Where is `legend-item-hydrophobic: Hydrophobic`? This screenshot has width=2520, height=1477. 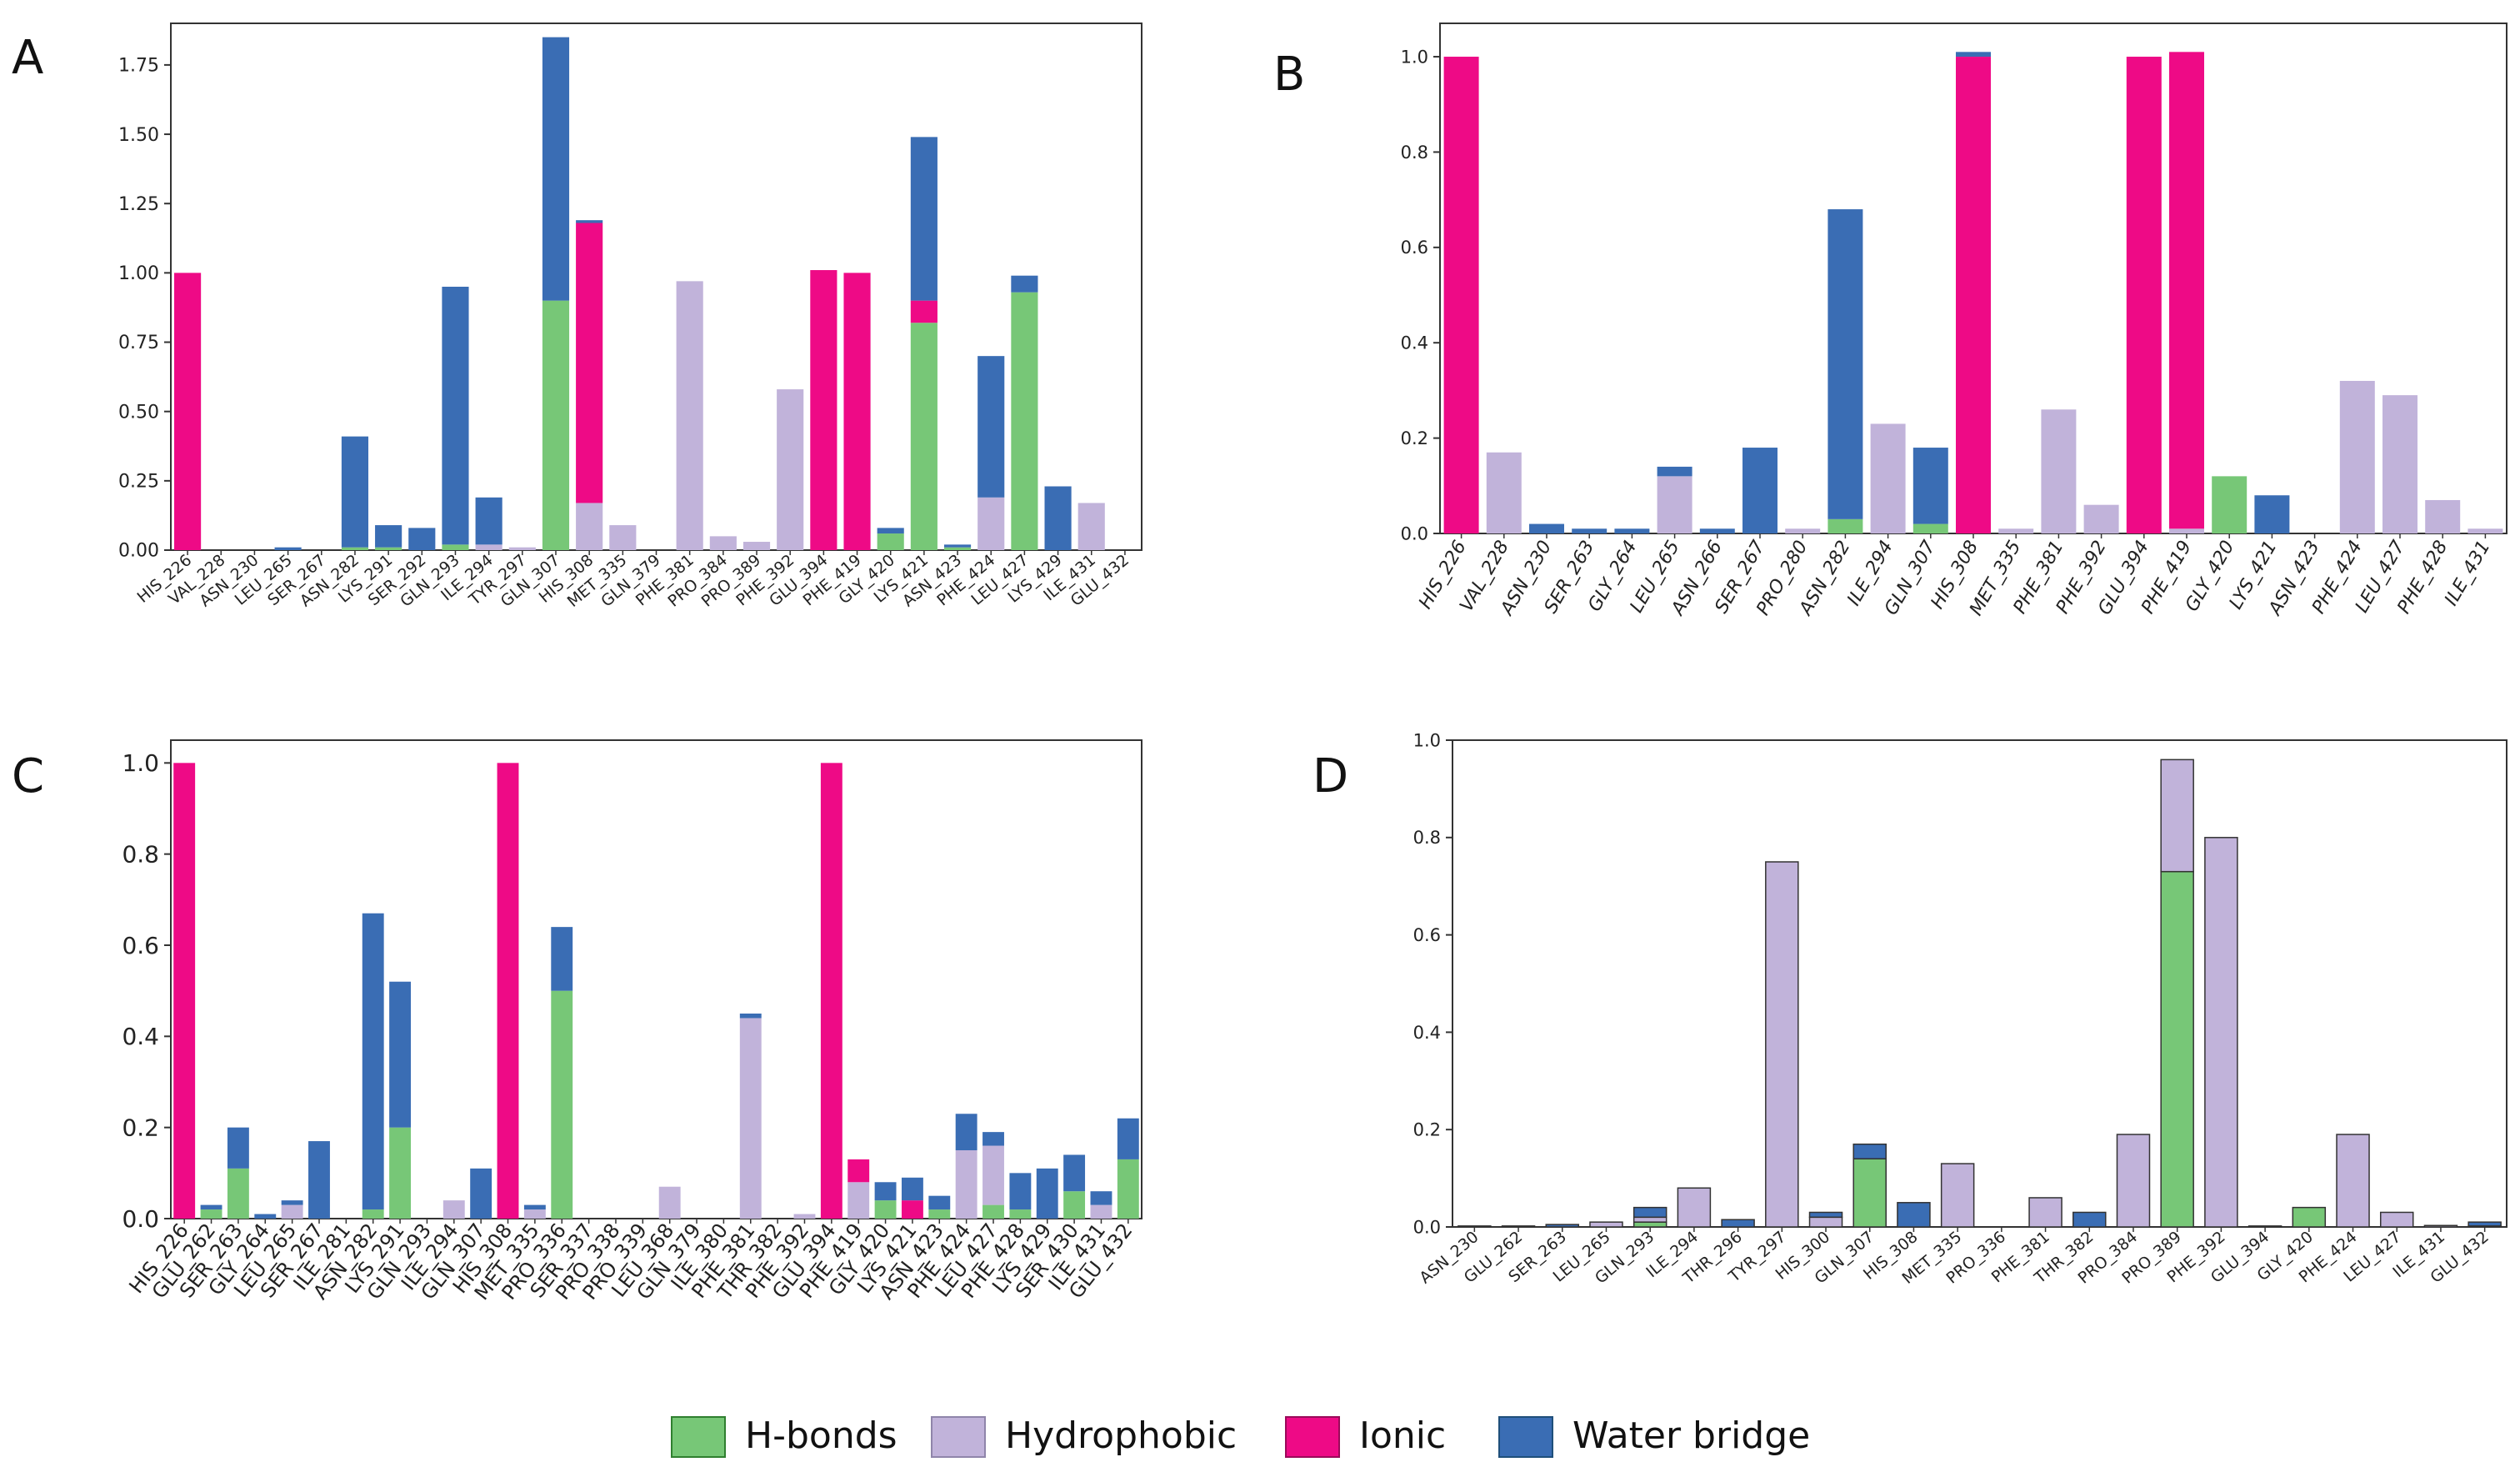
legend-item-hydrophobic: Hydrophobic is located at coordinates (1084, 1436).